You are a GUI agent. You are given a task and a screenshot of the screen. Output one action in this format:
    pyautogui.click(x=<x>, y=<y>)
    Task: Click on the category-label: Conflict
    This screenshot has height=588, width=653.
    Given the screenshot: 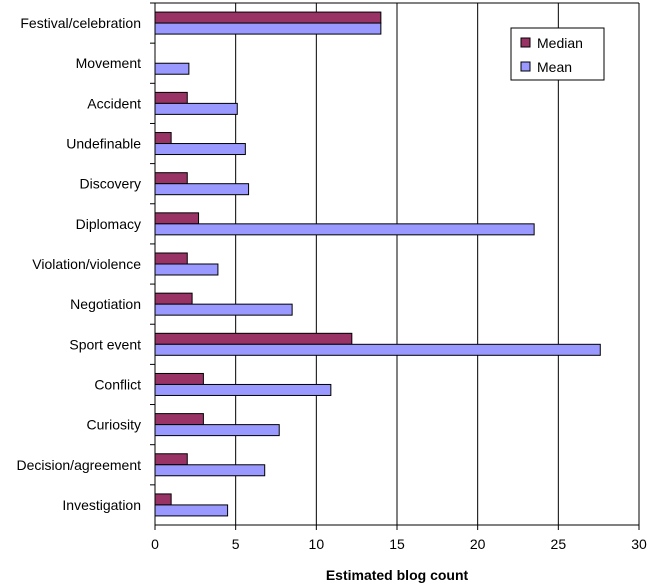 What is the action you would take?
    pyautogui.click(x=117, y=384)
    